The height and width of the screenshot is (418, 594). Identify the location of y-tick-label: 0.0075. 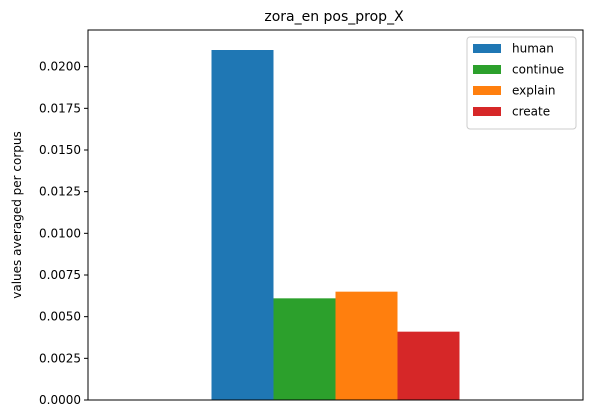
(60, 275).